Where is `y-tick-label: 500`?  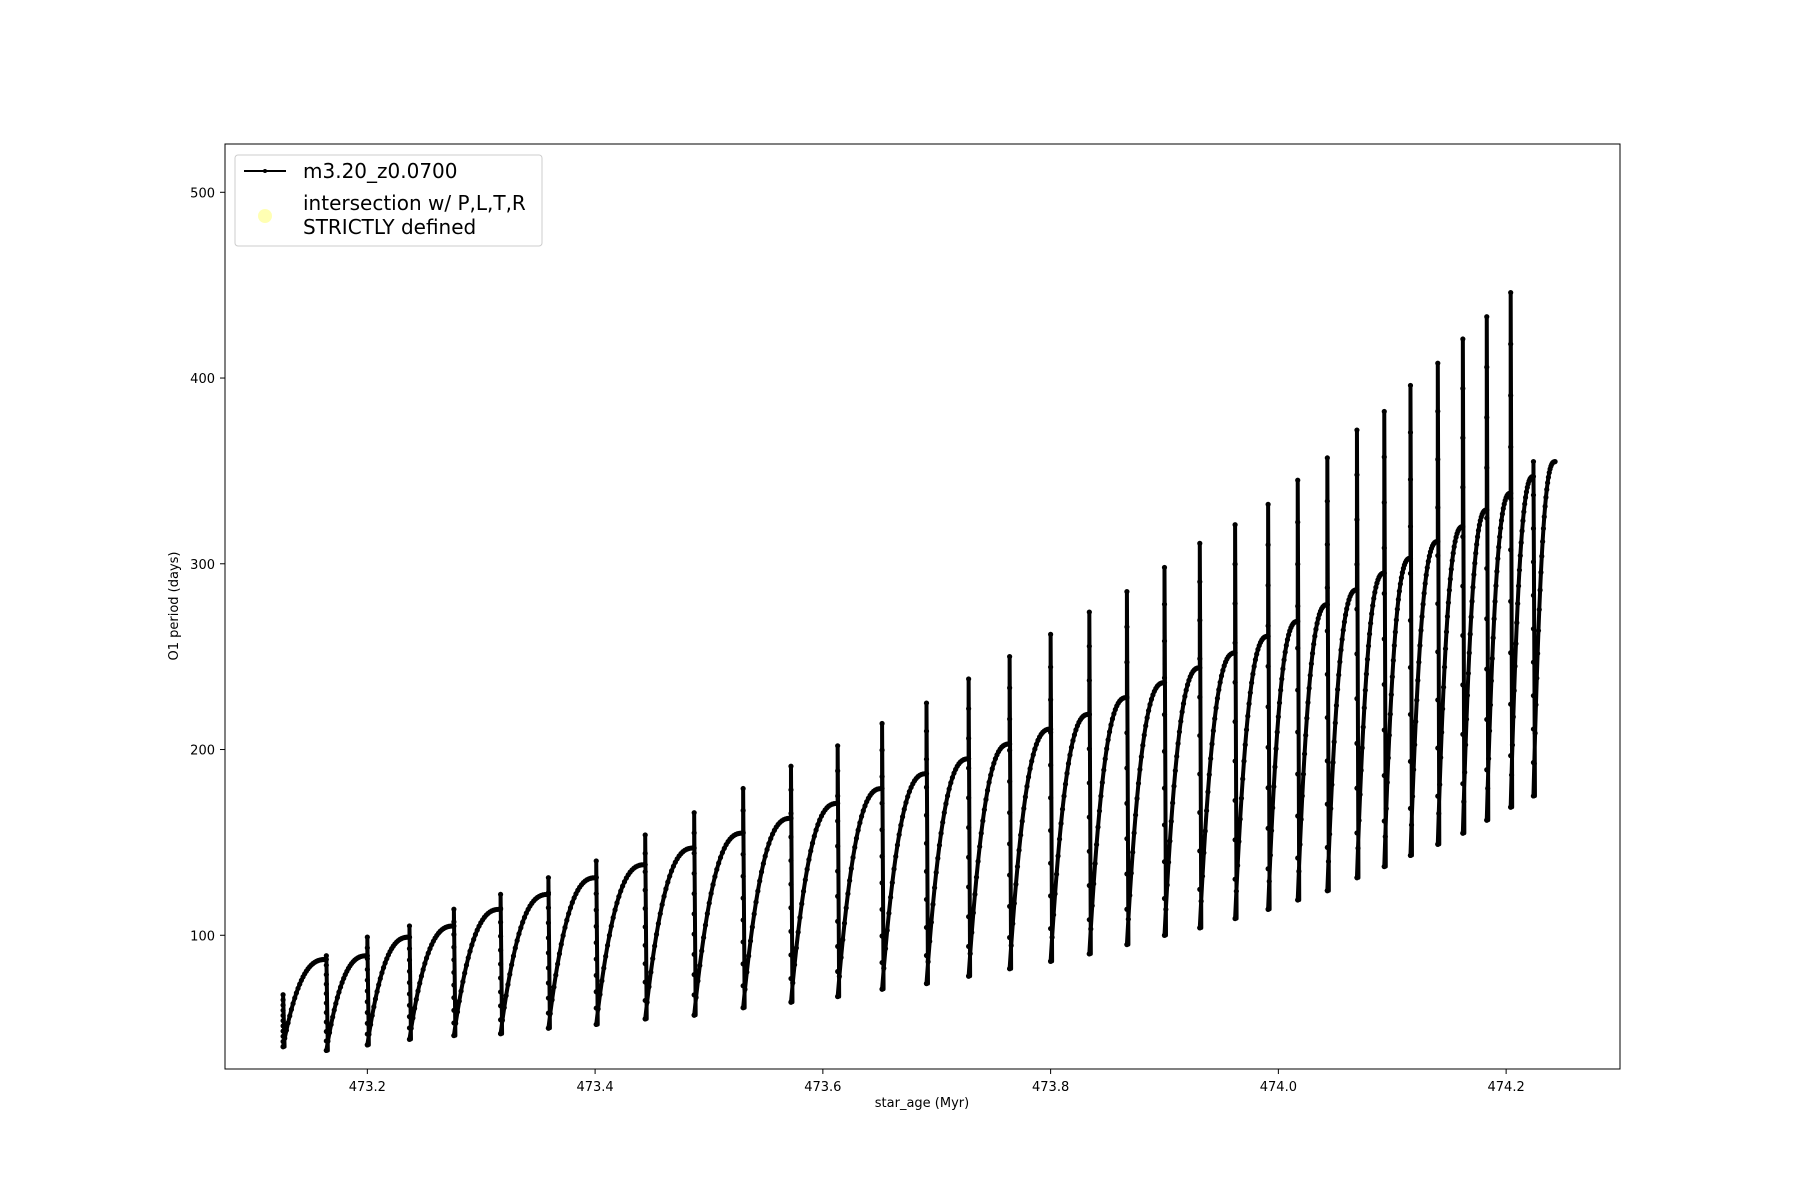
y-tick-label: 500 is located at coordinates (202, 193).